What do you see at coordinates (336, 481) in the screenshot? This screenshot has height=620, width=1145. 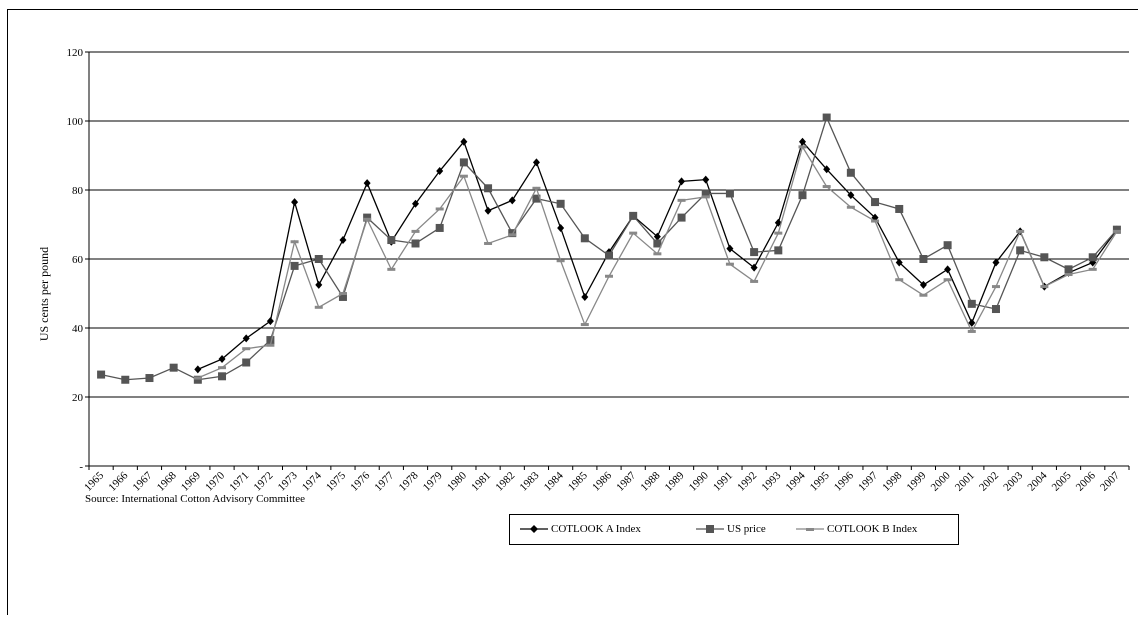 I see `x-tick-label: 1975` at bounding box center [336, 481].